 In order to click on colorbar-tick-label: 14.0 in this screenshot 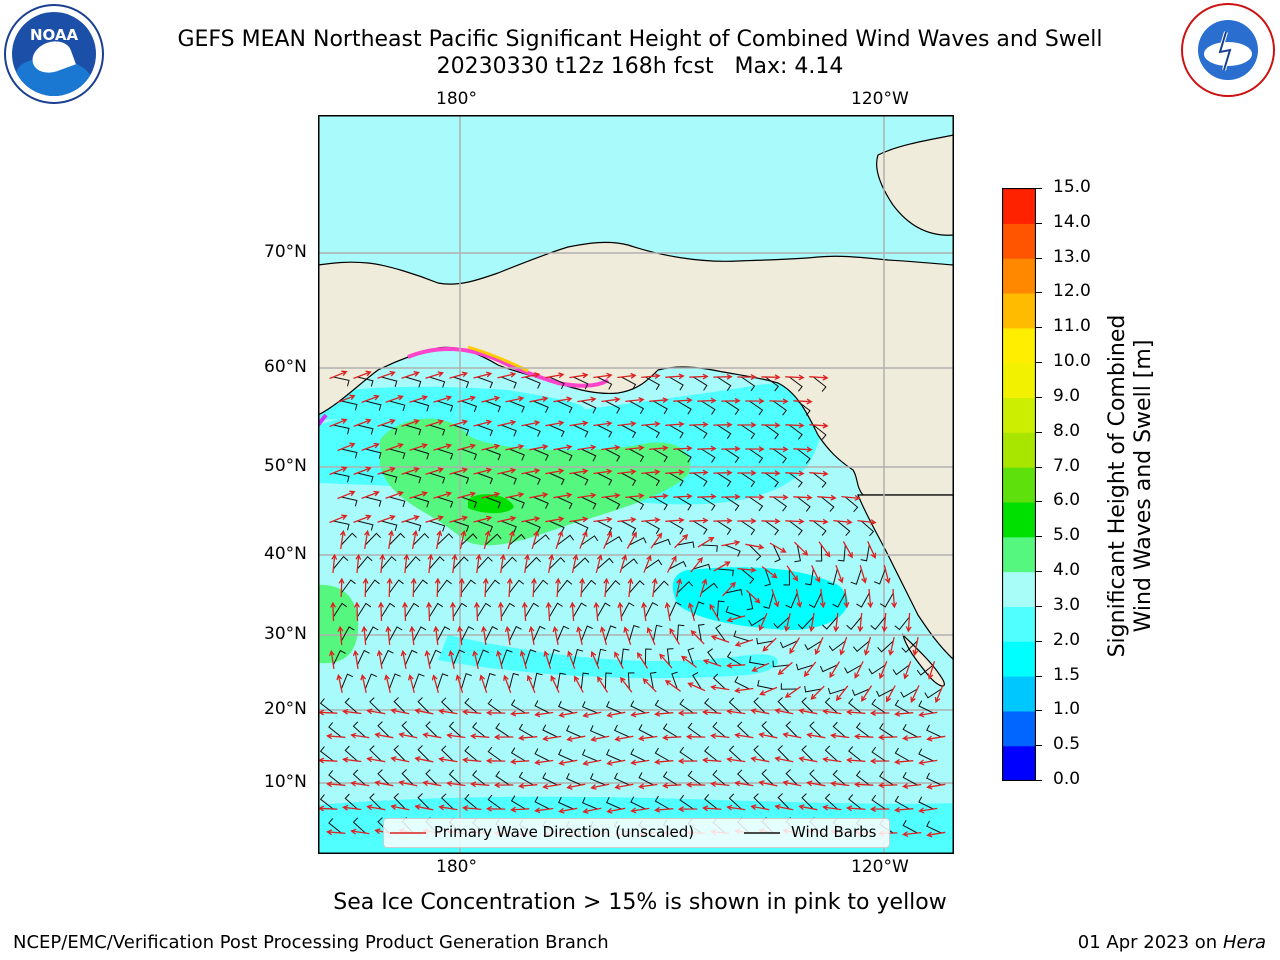, I will do `click(1072, 221)`.